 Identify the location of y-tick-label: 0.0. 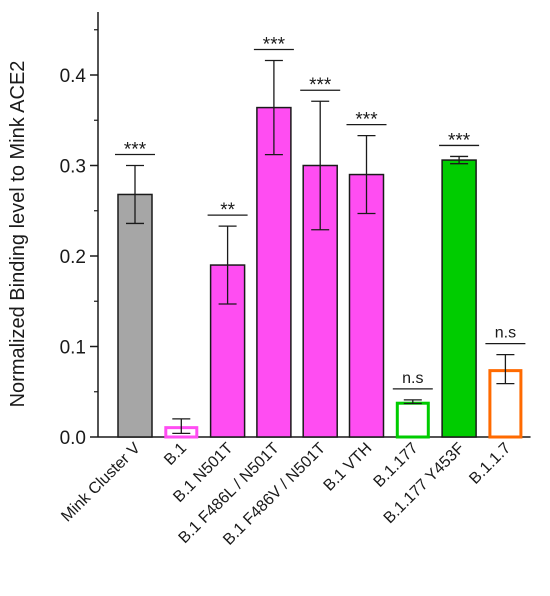
(73, 438).